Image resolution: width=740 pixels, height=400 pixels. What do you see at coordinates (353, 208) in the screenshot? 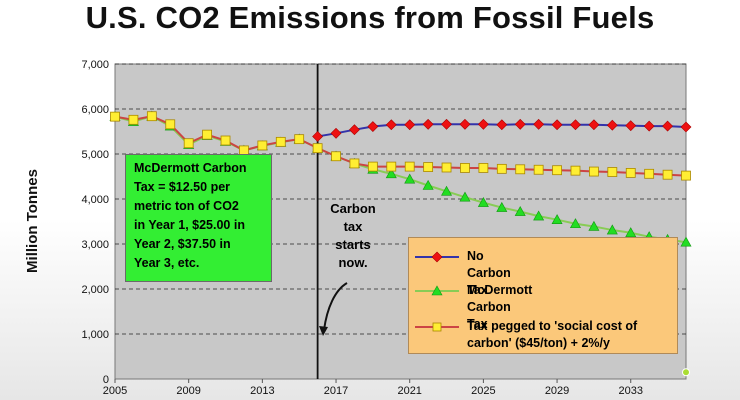
I see `start-annotation-line: Carbon` at bounding box center [353, 208].